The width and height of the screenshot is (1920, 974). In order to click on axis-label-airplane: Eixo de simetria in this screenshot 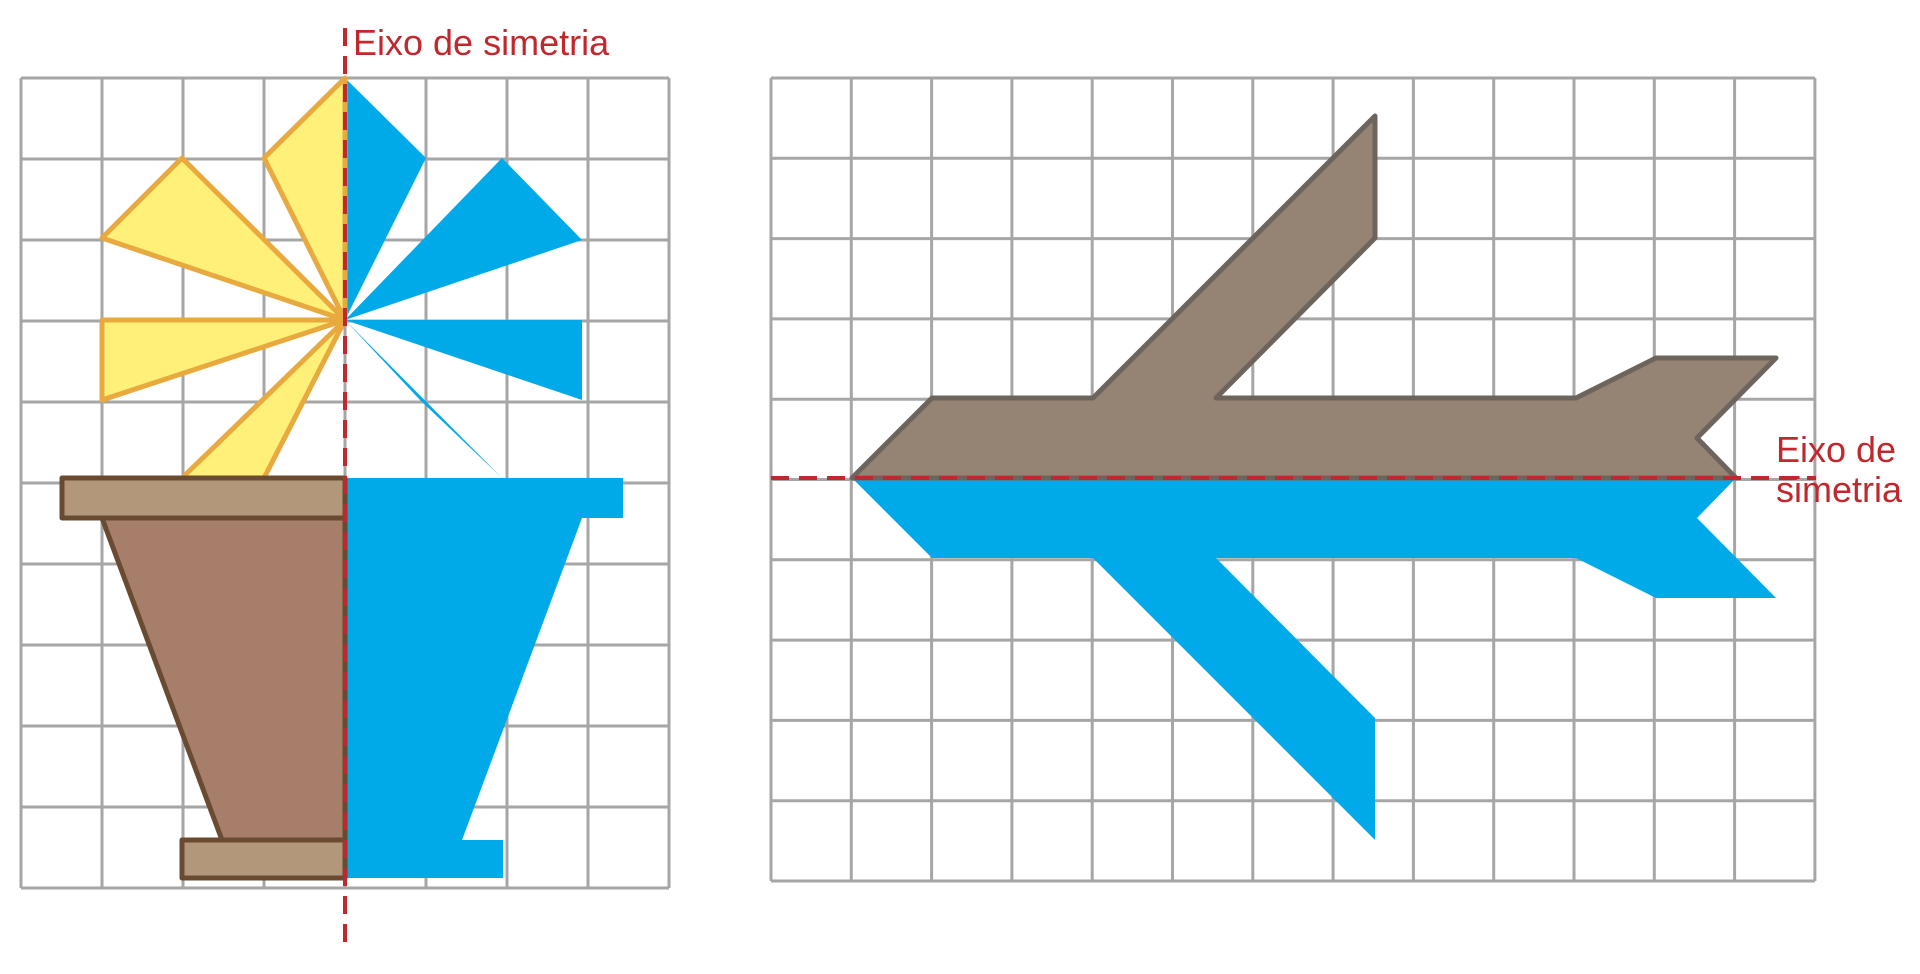, I will do `click(1841, 469)`.